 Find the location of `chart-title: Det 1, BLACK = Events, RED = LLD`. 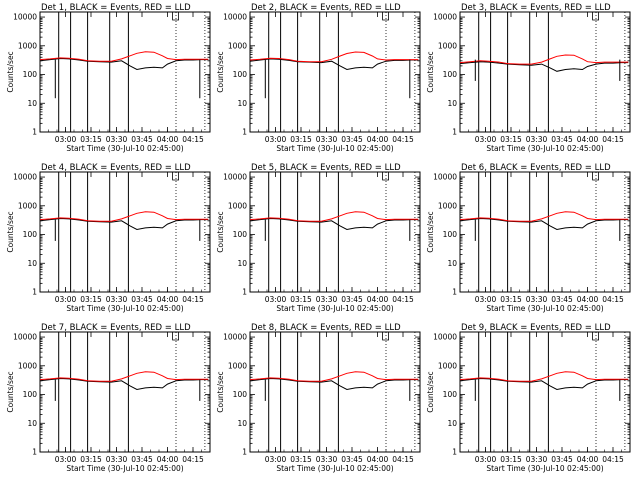

chart-title: Det 1, BLACK = Events, RED = LLD is located at coordinates (116, 8).